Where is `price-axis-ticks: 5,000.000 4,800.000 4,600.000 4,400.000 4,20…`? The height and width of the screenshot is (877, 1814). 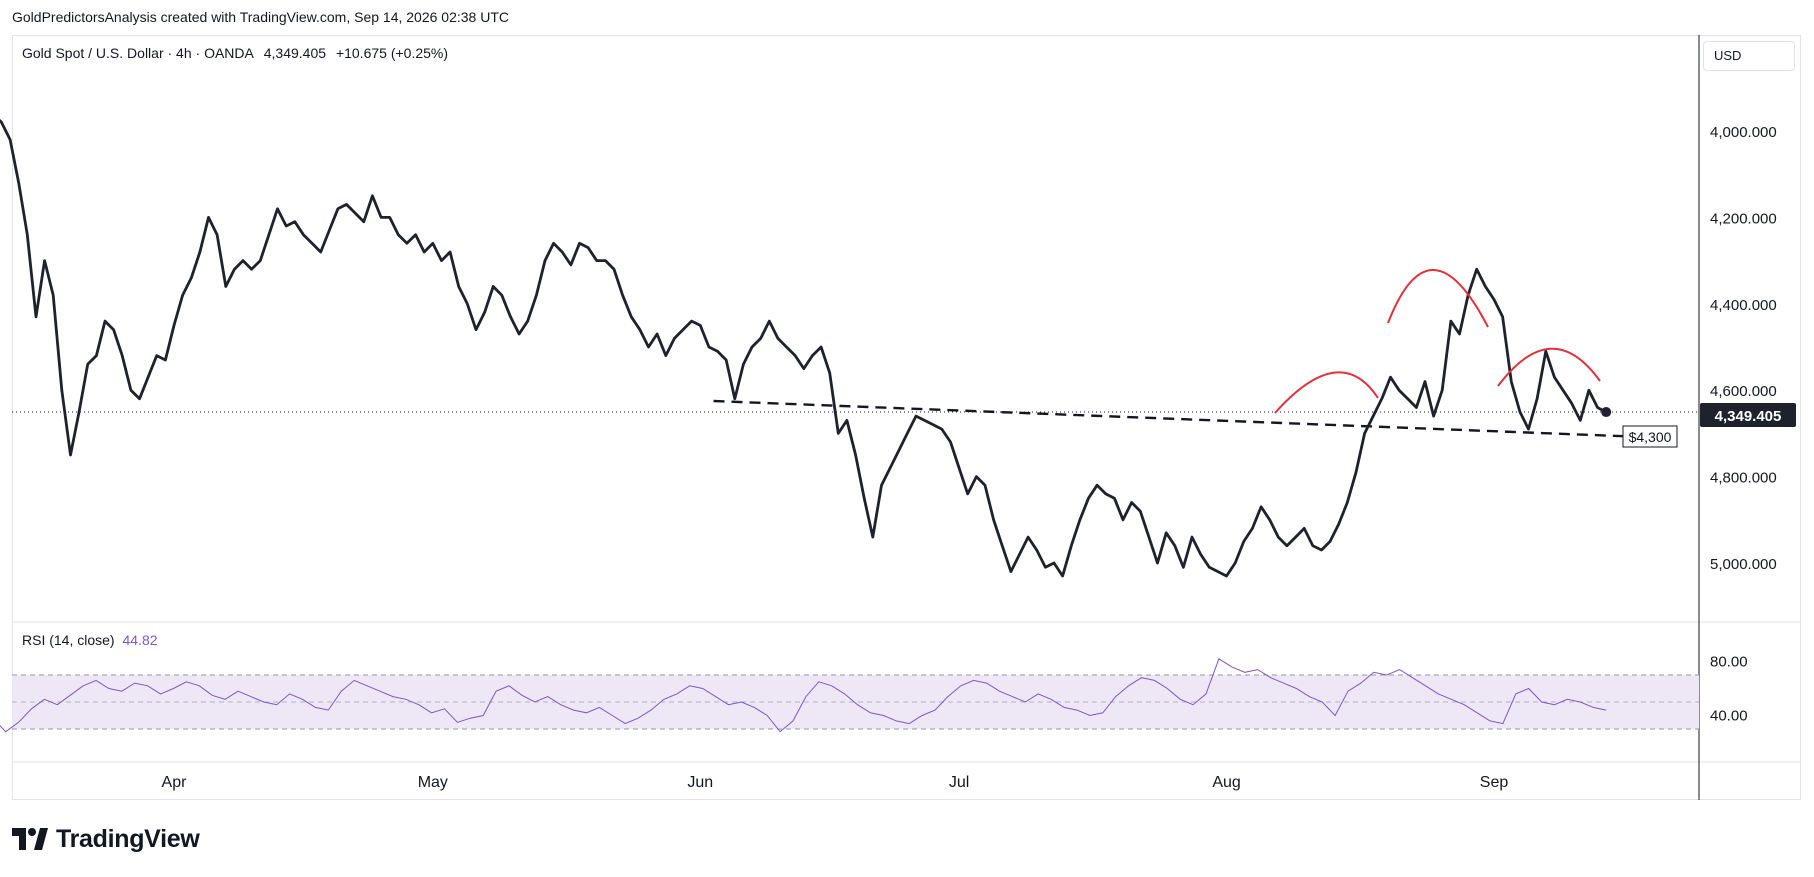 price-axis-ticks: 5,000.000 4,800.000 4,600.000 4,400.000 4,20… is located at coordinates (1743, 348).